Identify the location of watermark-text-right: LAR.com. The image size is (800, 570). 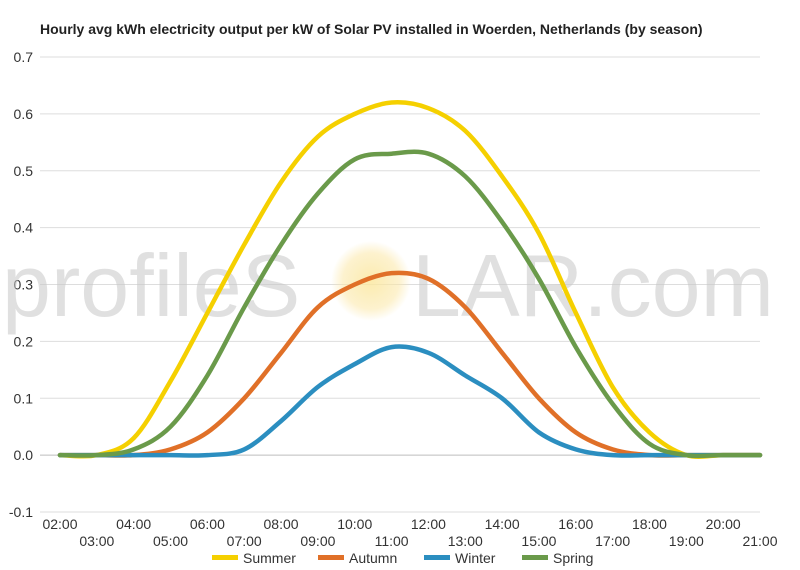
(593, 285).